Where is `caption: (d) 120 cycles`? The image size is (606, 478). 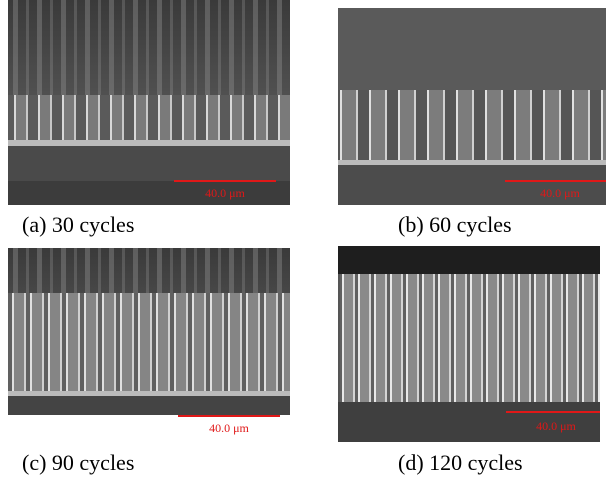
caption: (d) 120 cycles is located at coordinates (460, 462).